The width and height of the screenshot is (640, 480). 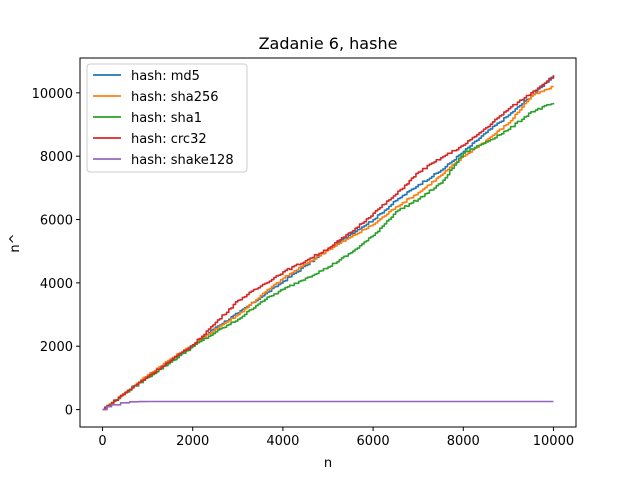 I want to click on legend-entry: hash: sha256, so click(x=175, y=97).